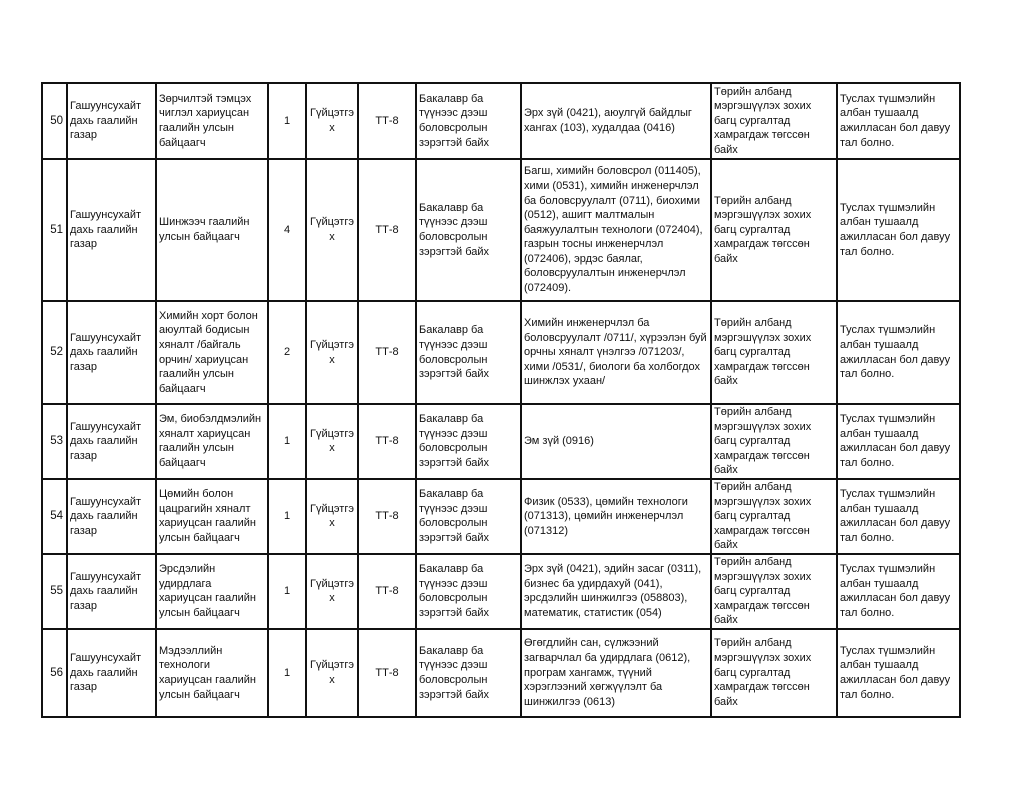 The height and width of the screenshot is (791, 1024). What do you see at coordinates (616, 441) in the screenshot?
I see `profession-requirement-cell: Эм зүй (0916)` at bounding box center [616, 441].